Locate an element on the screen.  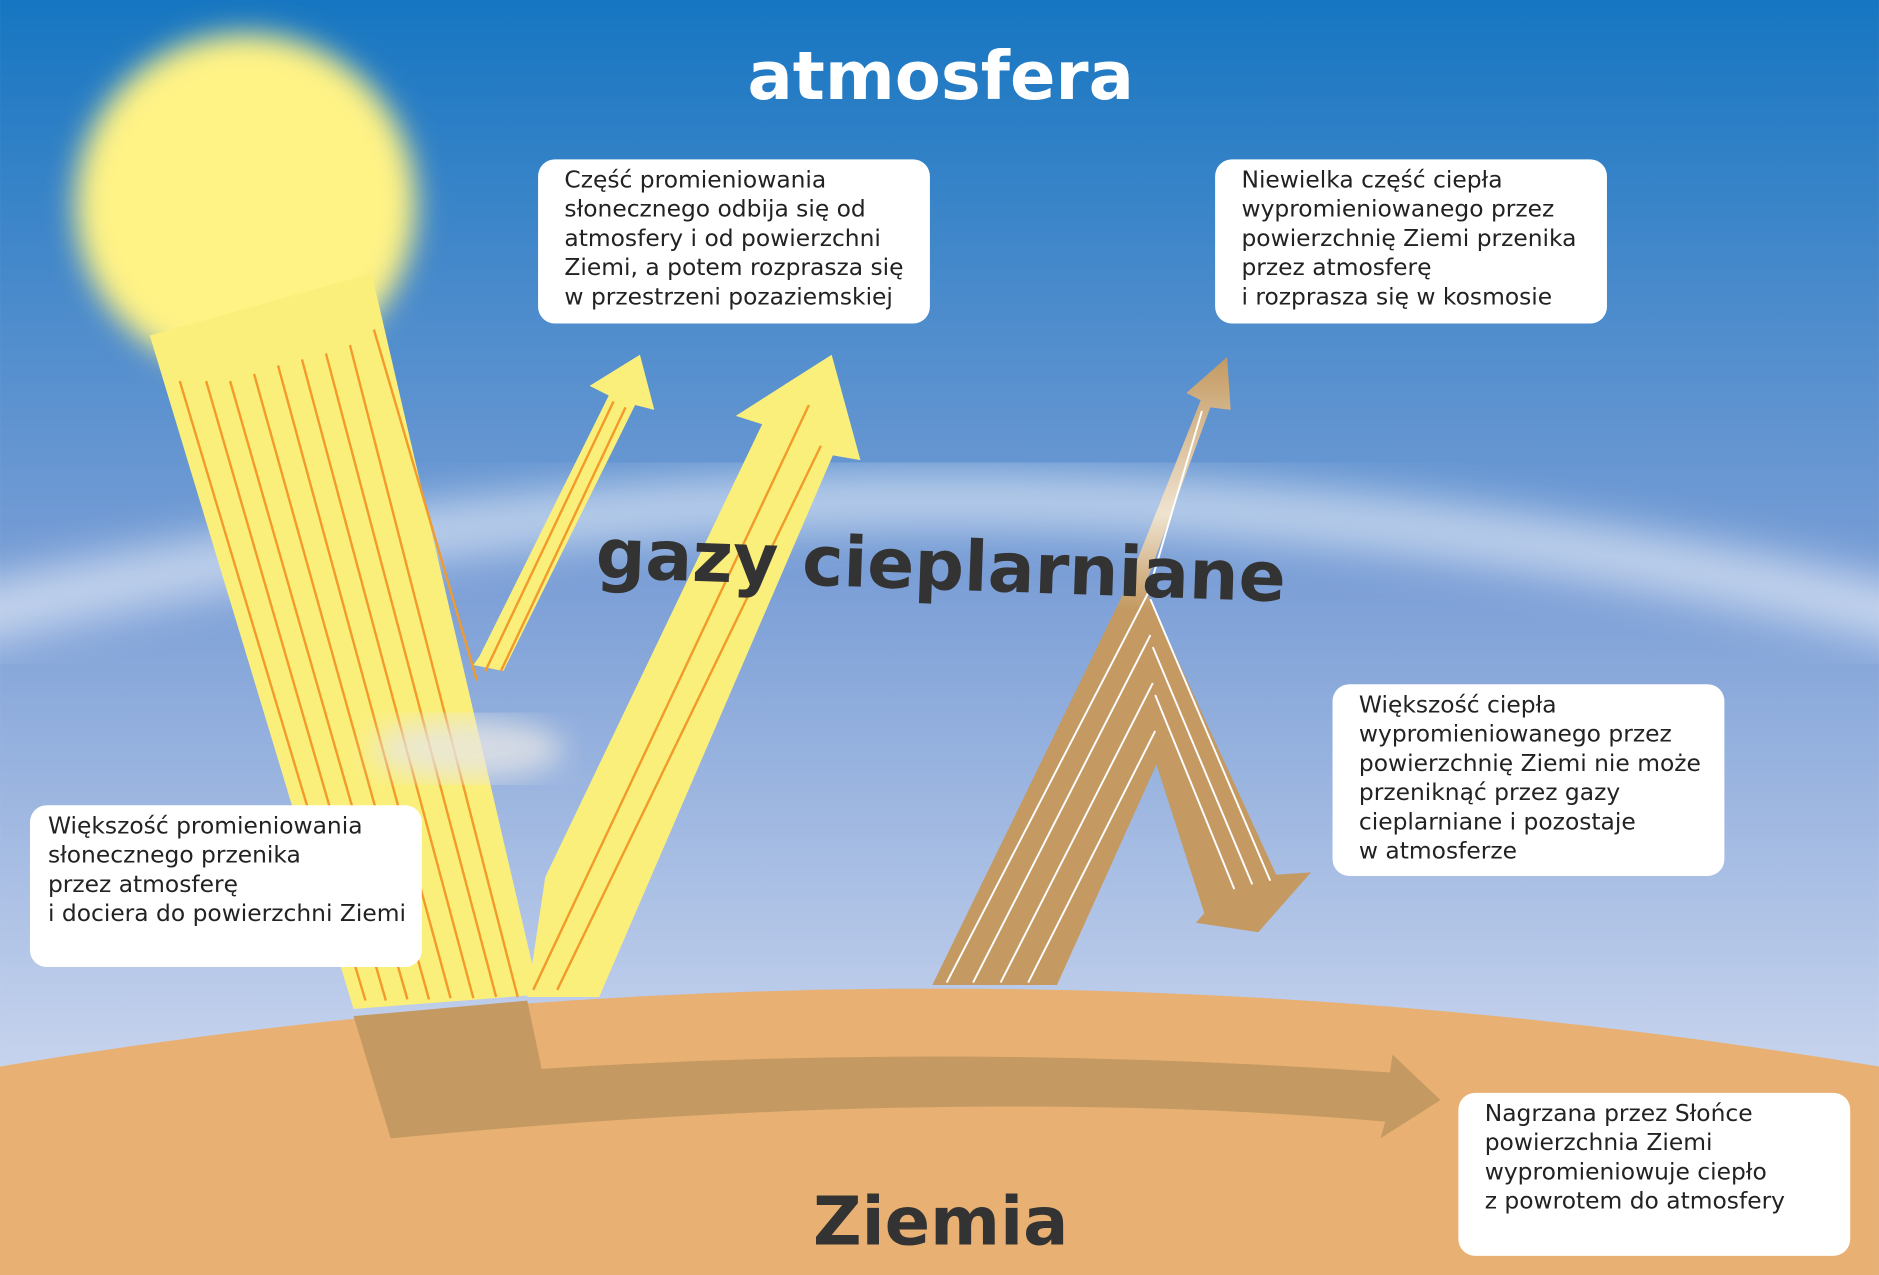
info-text: atmosfery i od powierzchni is located at coordinates (722, 238).